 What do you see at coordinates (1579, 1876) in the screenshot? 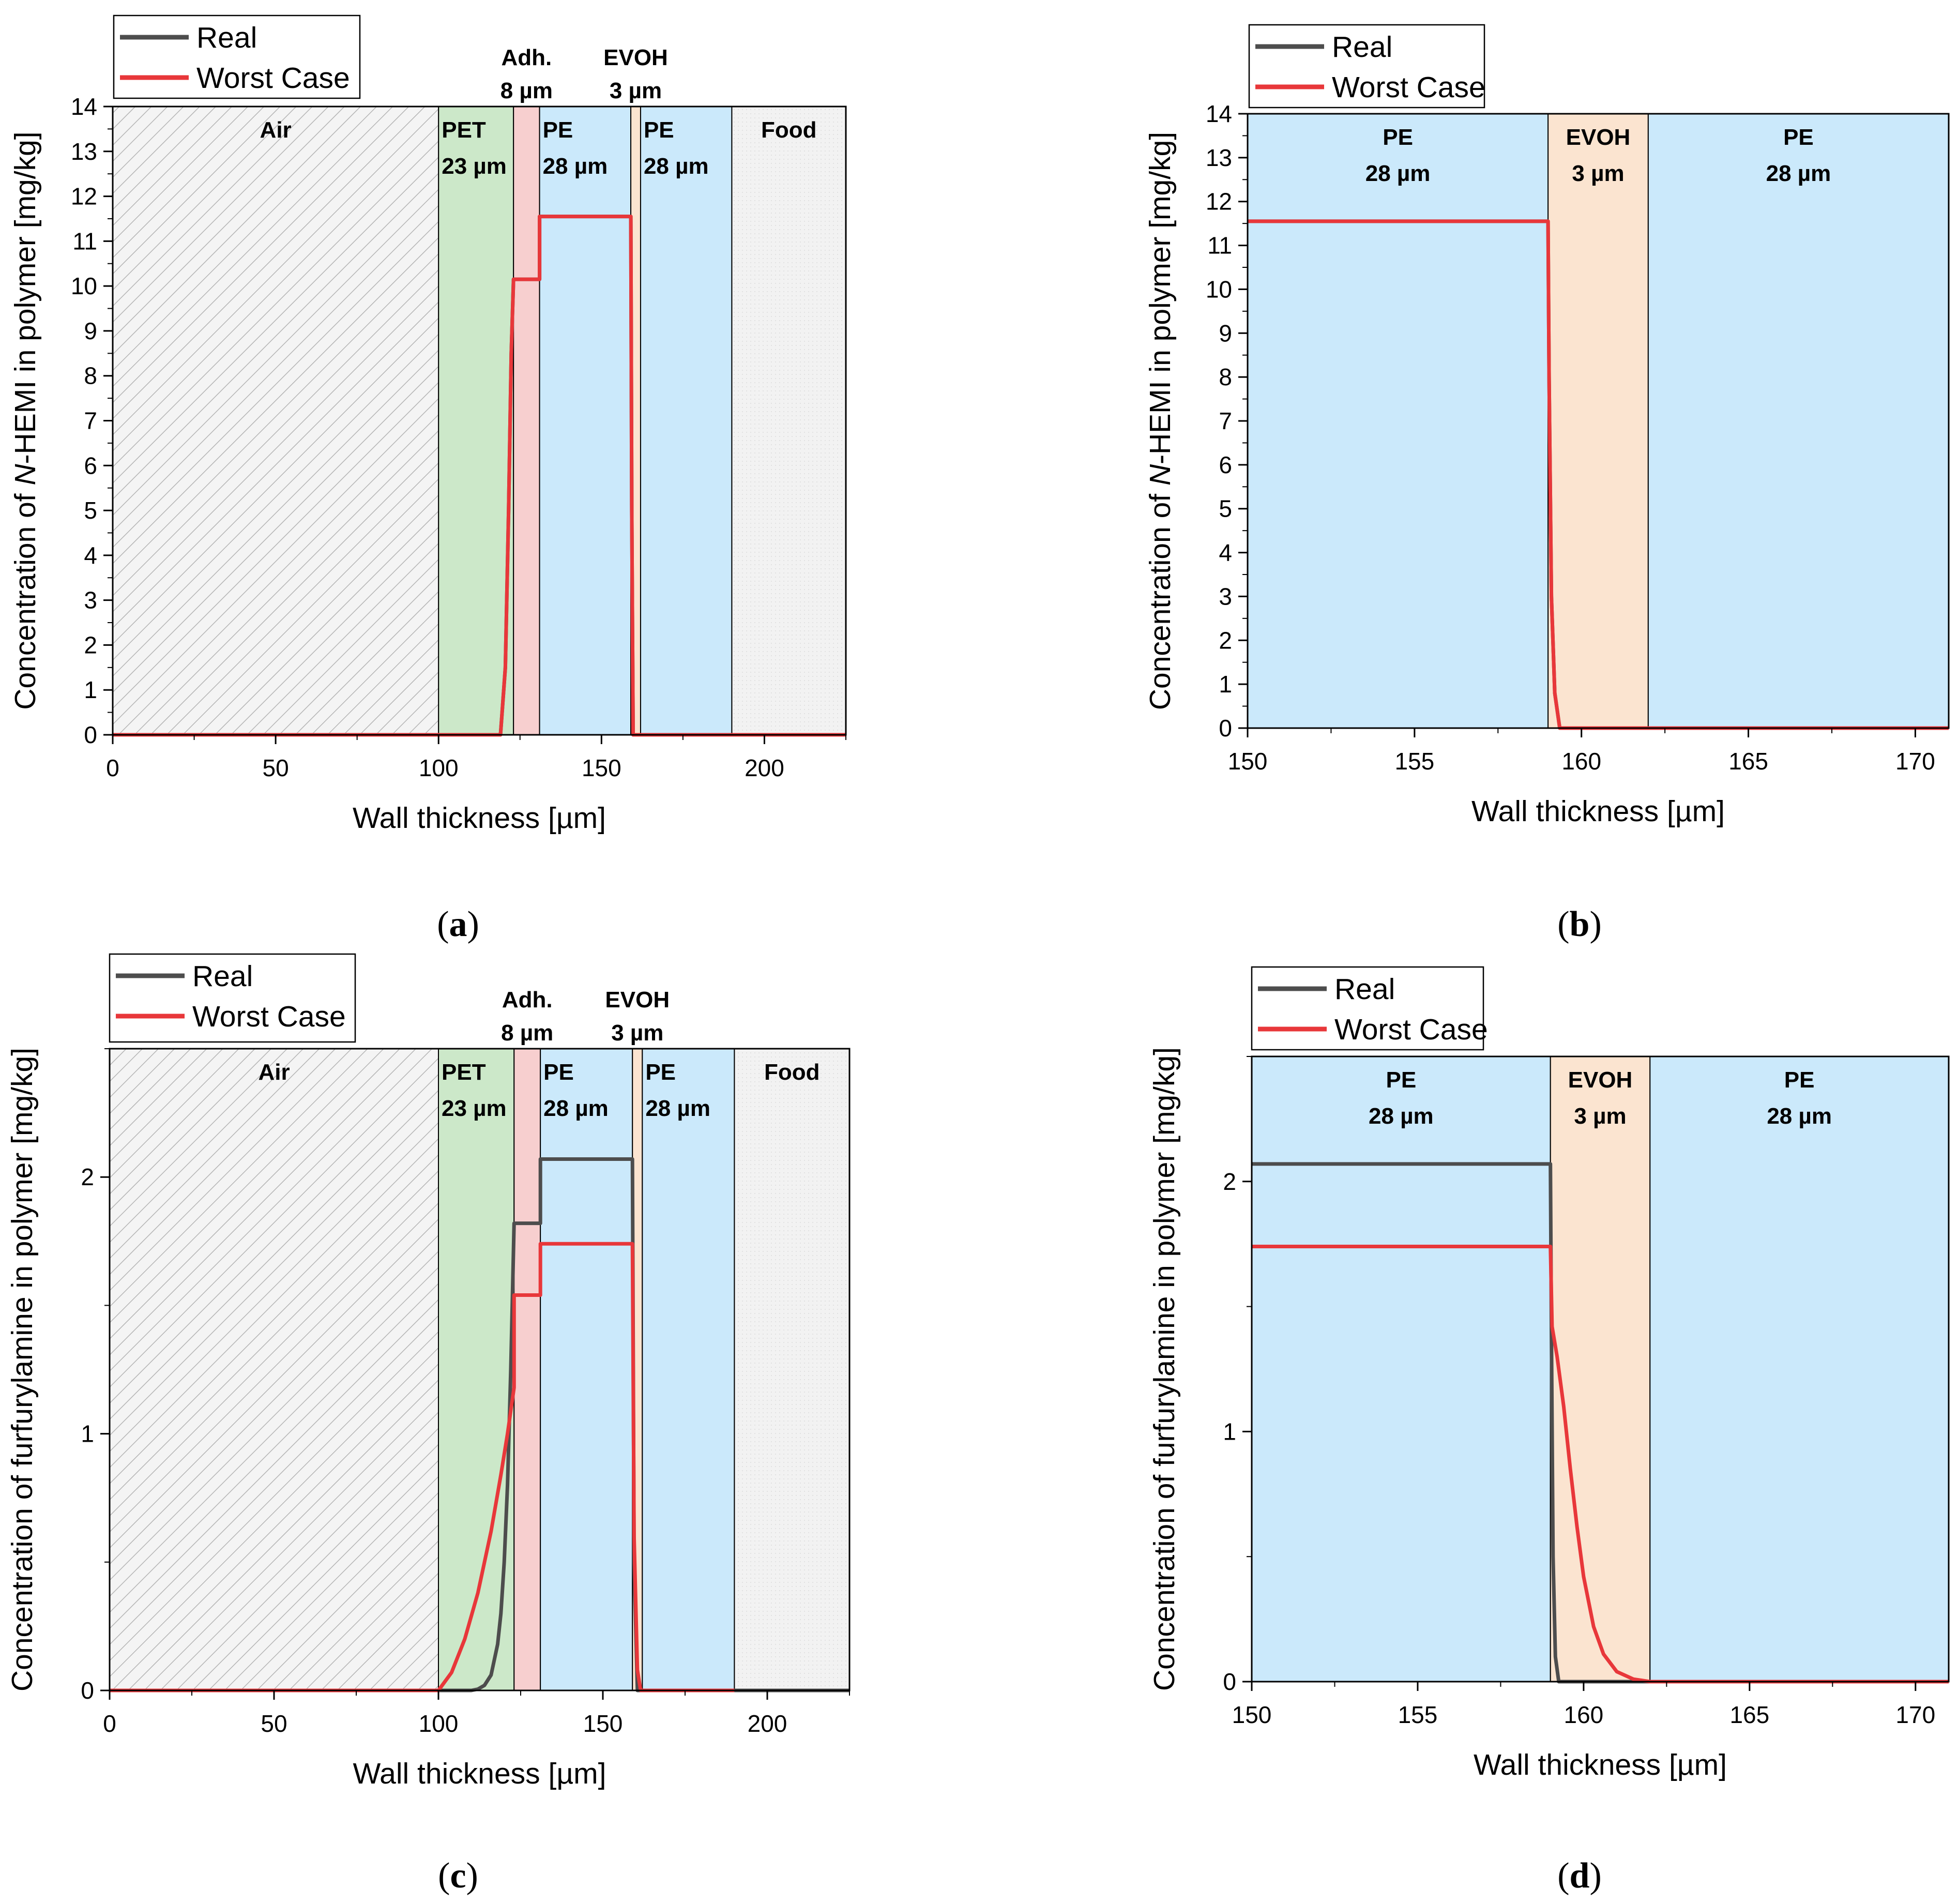
I see `panel-caption: (d)` at bounding box center [1579, 1876].